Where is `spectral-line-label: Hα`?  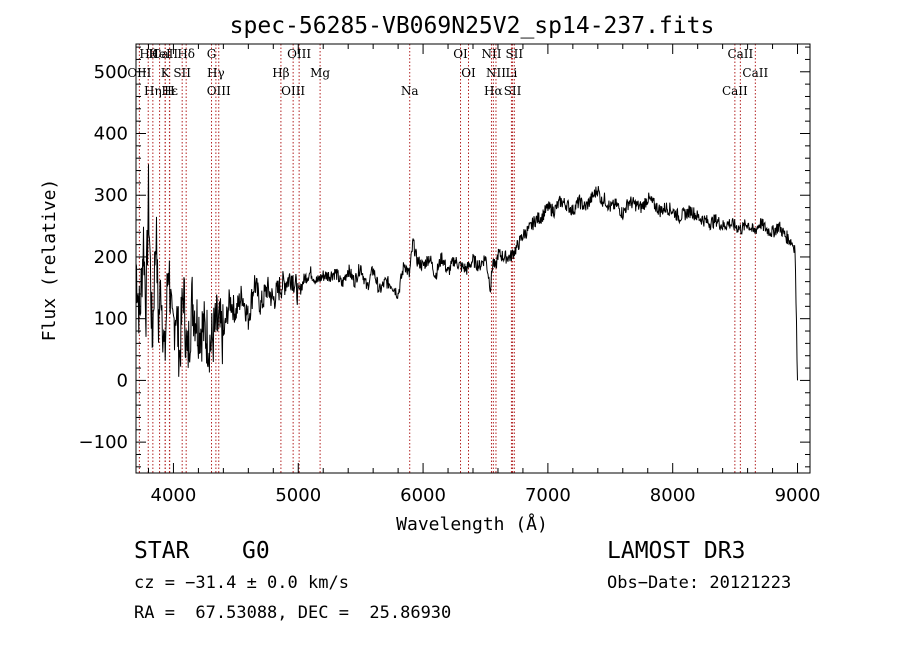 spectral-line-label: Hα is located at coordinates (493, 91).